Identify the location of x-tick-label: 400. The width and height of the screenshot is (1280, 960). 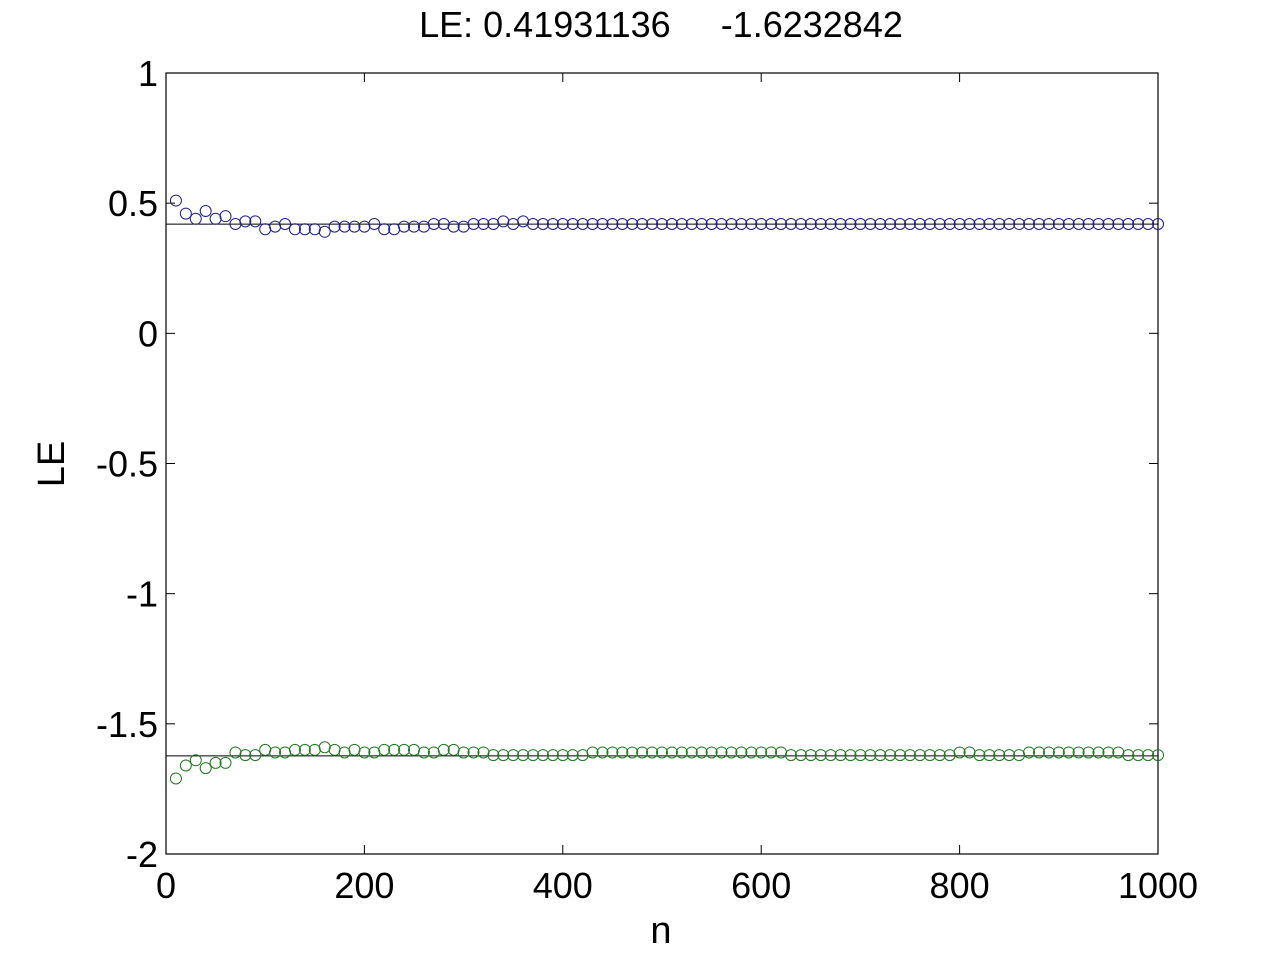
(563, 885).